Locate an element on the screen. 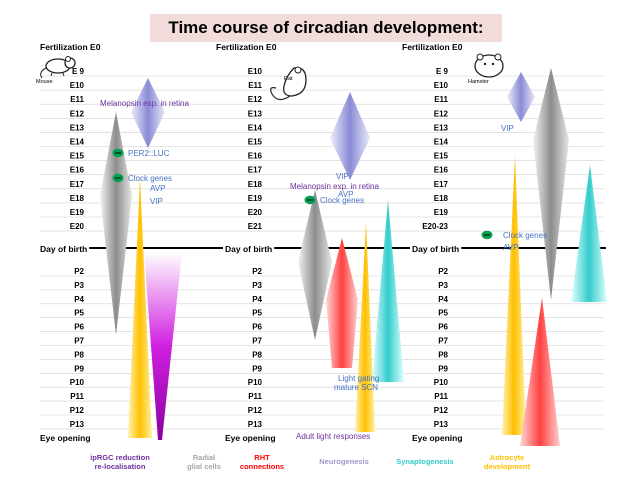 This screenshot has height=478, width=638. mouse-embryonic-day: E16 is located at coordinates (77, 170).